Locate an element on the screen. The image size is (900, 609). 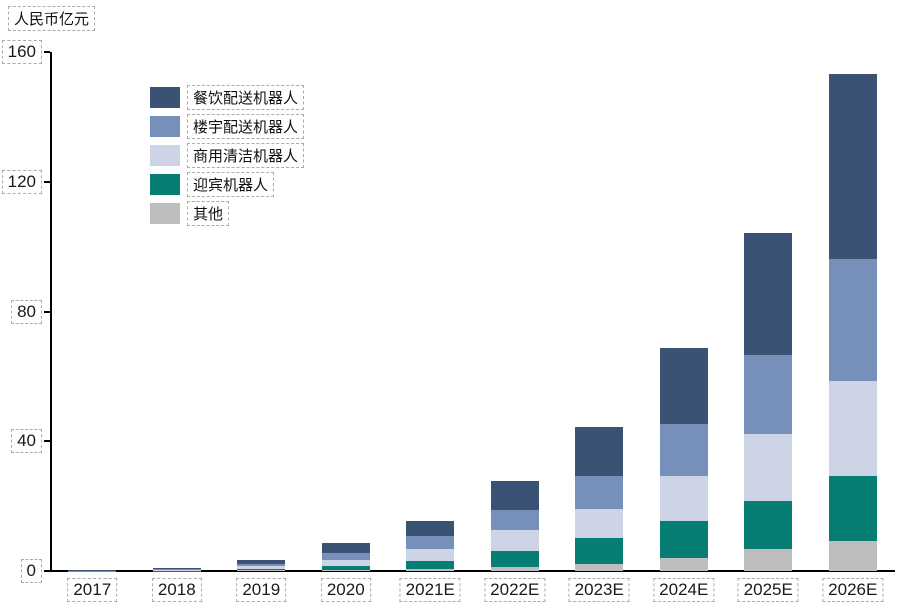
y-tick-label-wrap: 40 is located at coordinates (26, 441).